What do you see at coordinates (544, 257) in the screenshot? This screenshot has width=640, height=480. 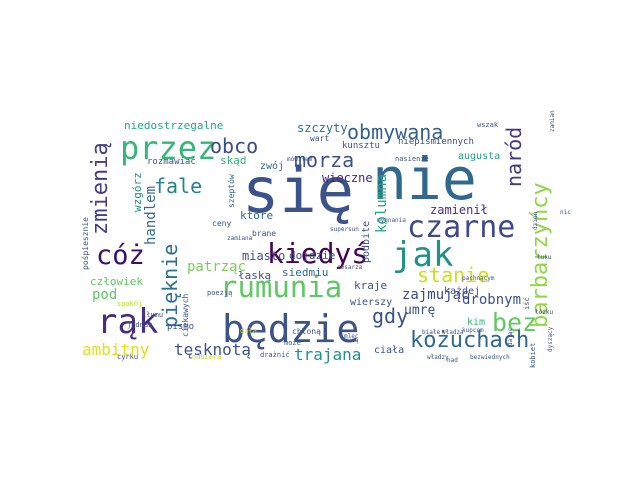 I see `word: łuku` at bounding box center [544, 257].